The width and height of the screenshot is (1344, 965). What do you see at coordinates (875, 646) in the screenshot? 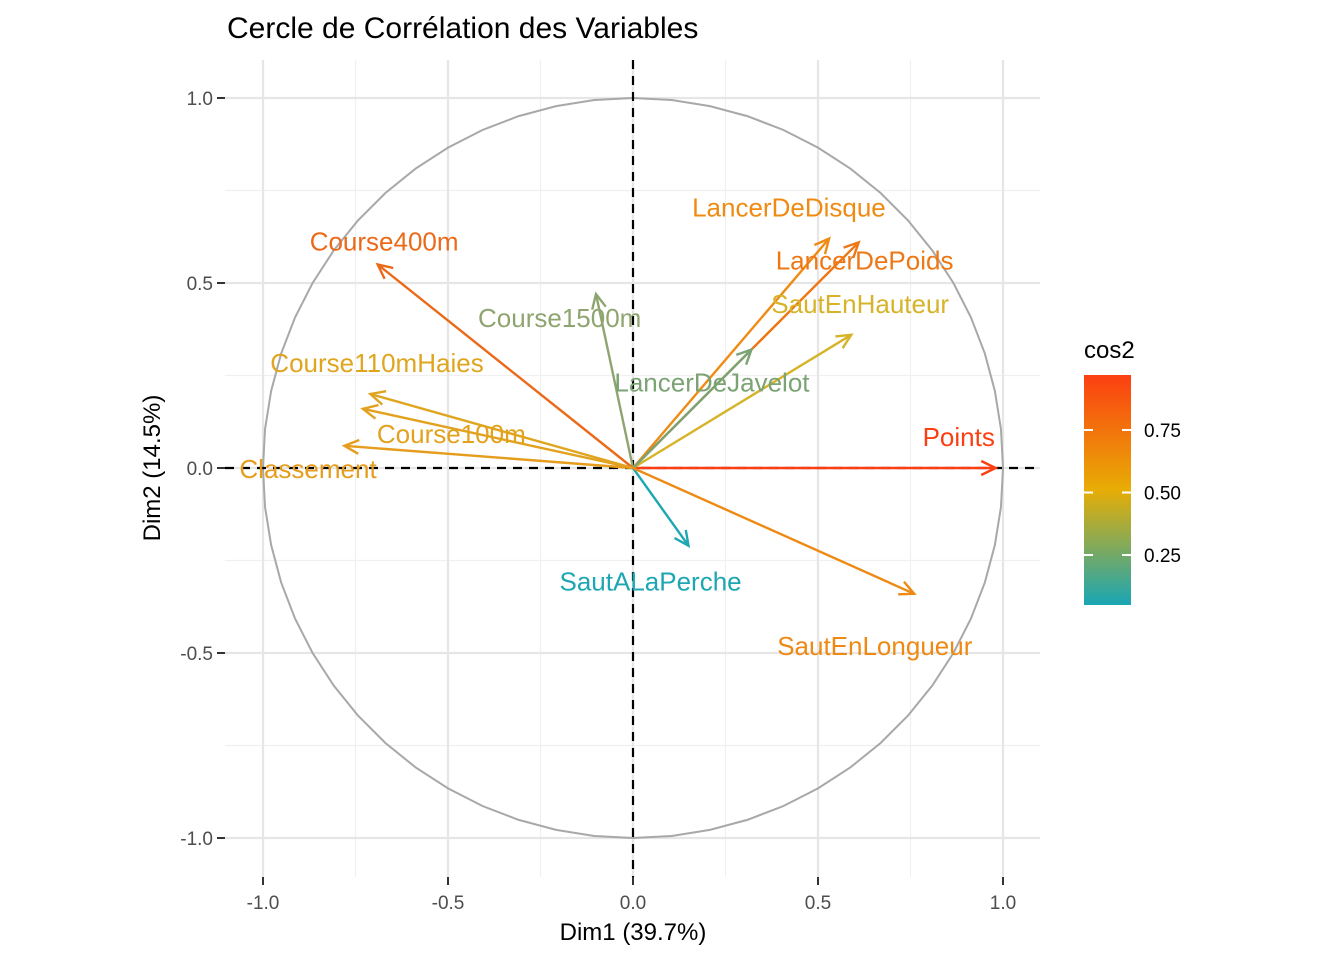
I see `label-saut-en-longueur: SautEnLongueur` at bounding box center [875, 646].